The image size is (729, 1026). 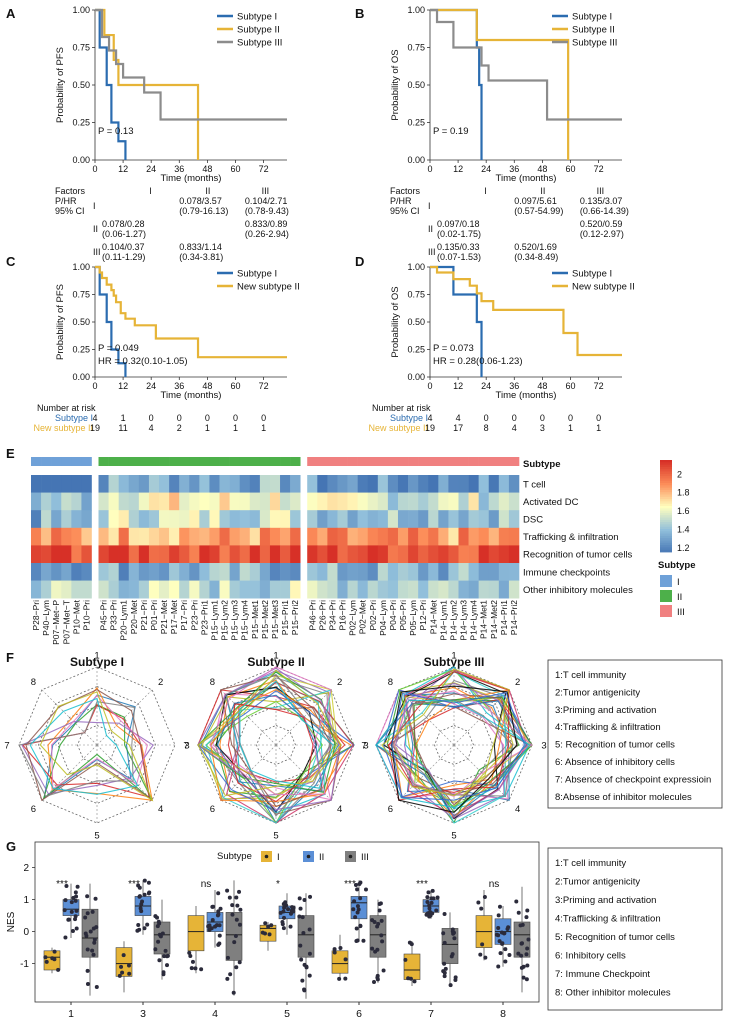 What do you see at coordinates (514, 617) in the screenshot?
I see `column-label: P14−Pri2` at bounding box center [514, 617].